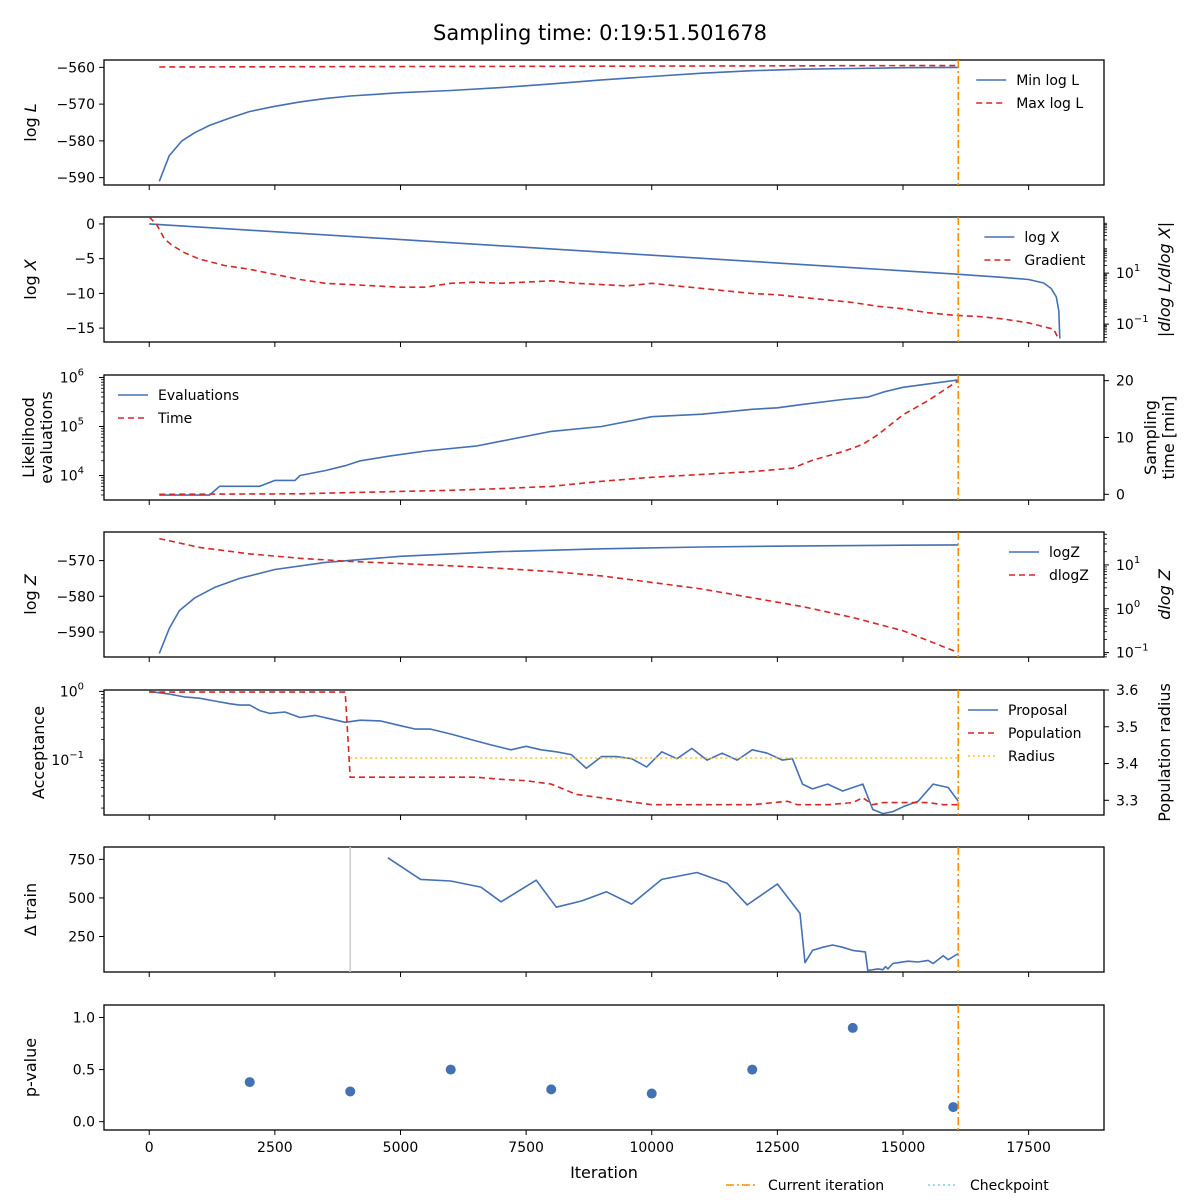 This screenshot has width=1200, height=1200. What do you see at coordinates (90, 225) in the screenshot?
I see `y-tick-label: 0` at bounding box center [90, 225].